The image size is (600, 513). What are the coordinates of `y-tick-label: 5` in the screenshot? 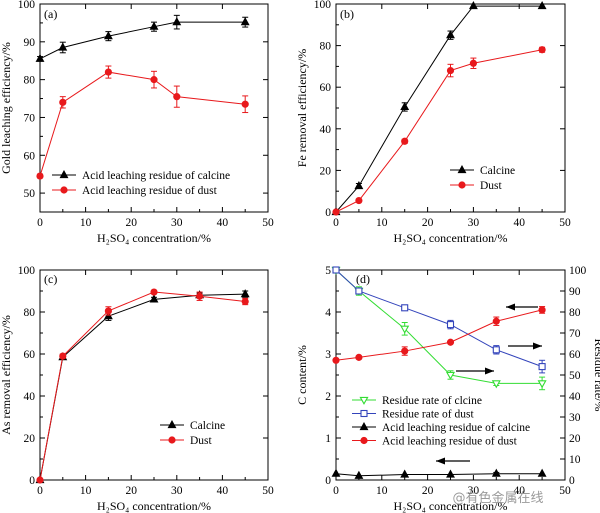 It's located at (328, 271).